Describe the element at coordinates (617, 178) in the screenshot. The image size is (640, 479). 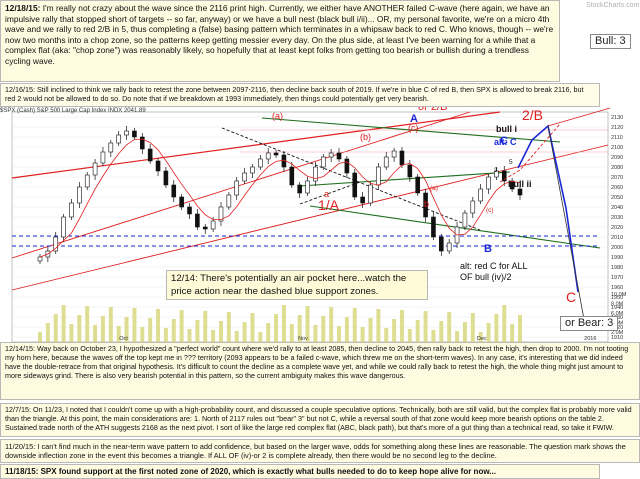
I see `y-tick-label: 2070` at that location.